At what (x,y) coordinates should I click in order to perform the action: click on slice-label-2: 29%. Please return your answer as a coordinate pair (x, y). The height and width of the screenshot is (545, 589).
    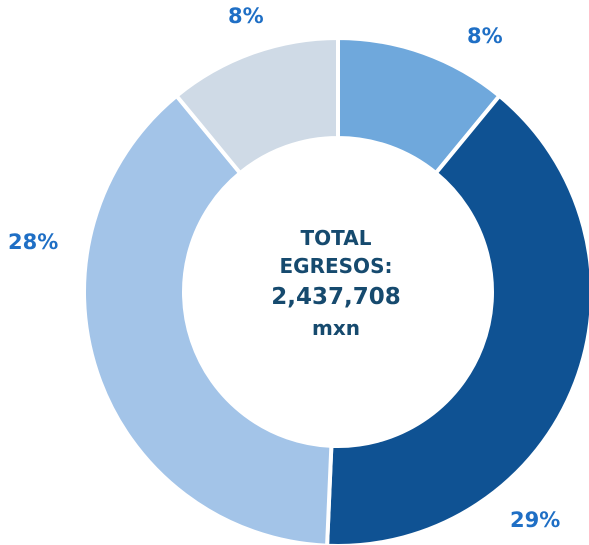
    Looking at the image, I should click on (535, 520).